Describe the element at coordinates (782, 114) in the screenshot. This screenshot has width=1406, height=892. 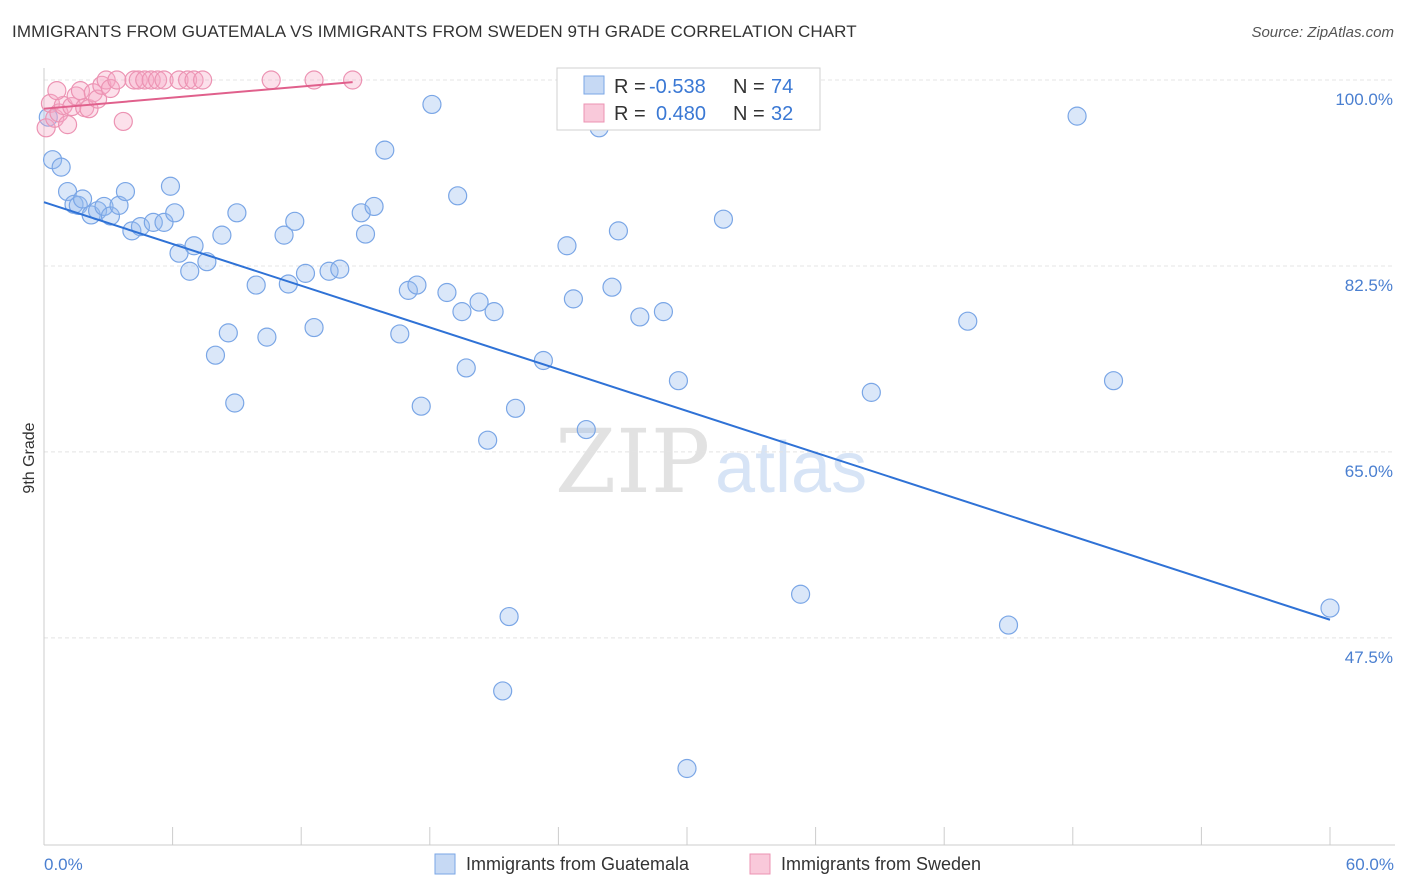
I see `stats-n-value-2: 32` at that location.